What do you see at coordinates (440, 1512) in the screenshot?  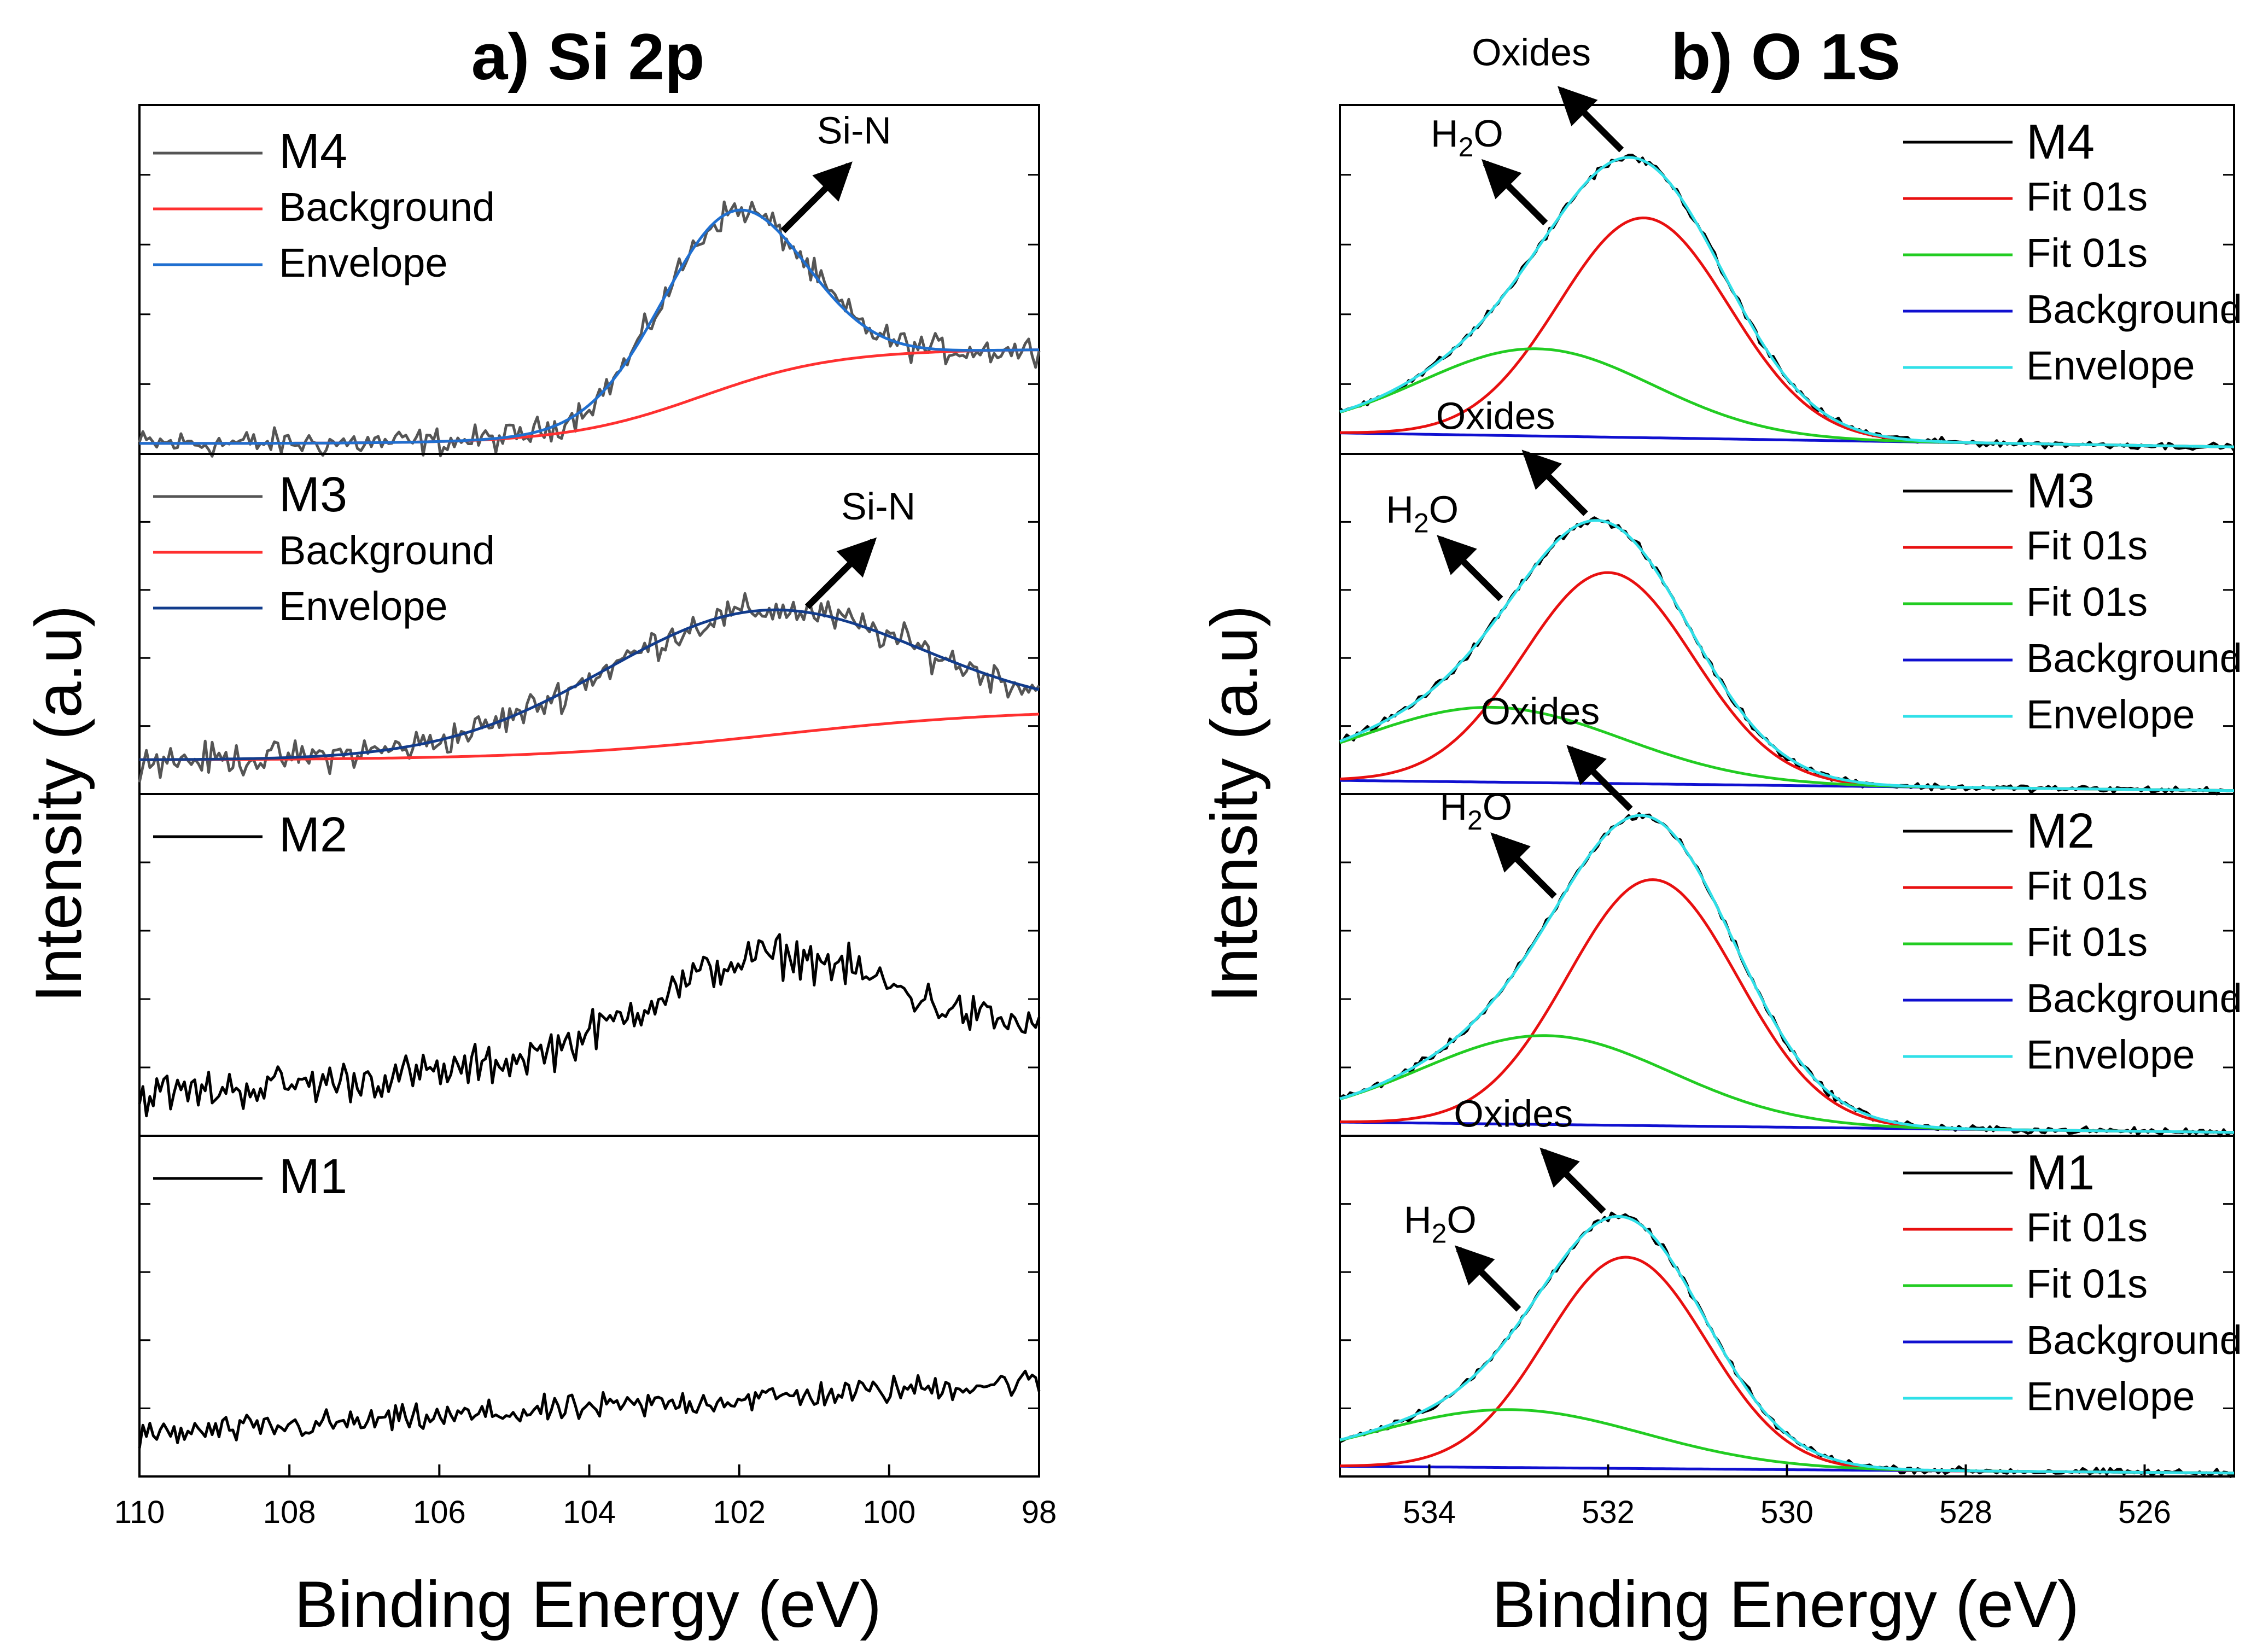 I see `x-tick-label: 106` at bounding box center [440, 1512].